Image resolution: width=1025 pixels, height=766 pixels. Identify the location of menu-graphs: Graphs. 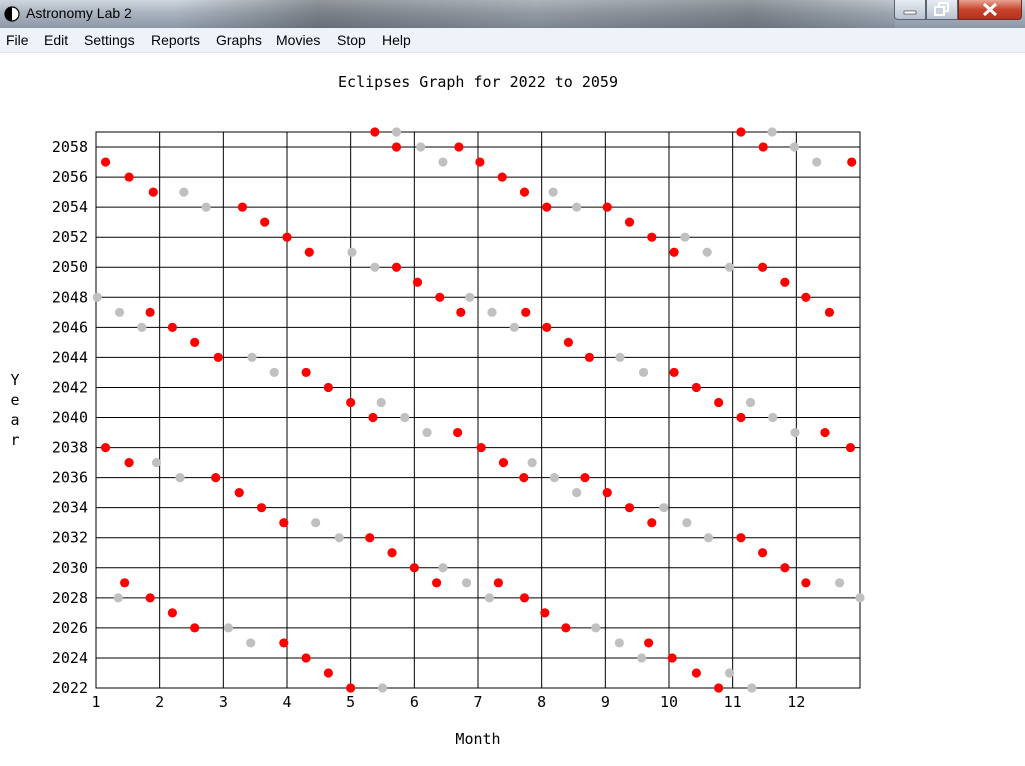
(239, 40).